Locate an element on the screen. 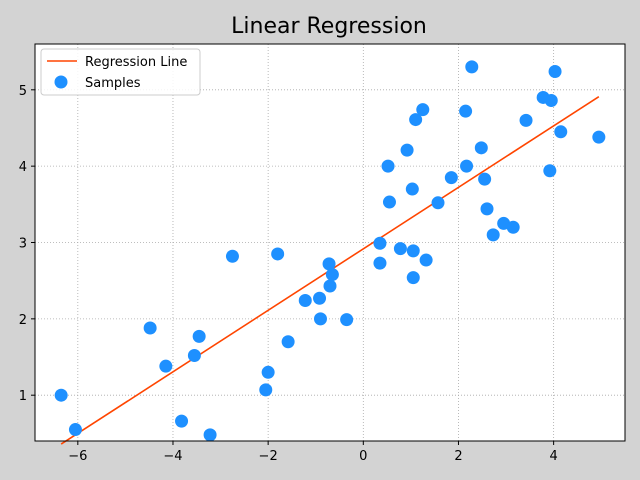 Image resolution: width=640 pixels, height=480 pixels. y-tick-label: 4 is located at coordinates (23, 167).